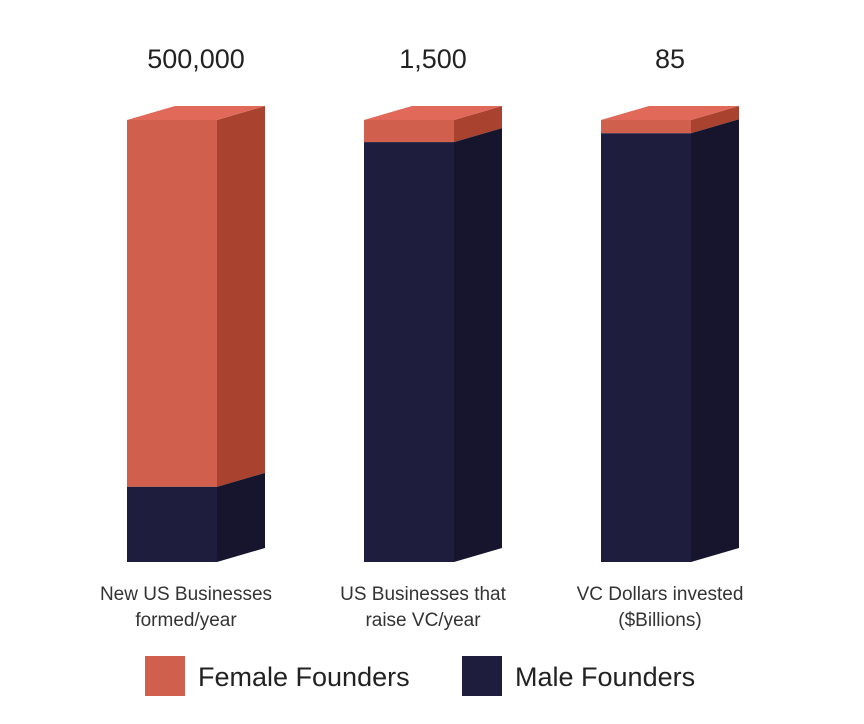 The height and width of the screenshot is (724, 864). What do you see at coordinates (196, 59) in the screenshot?
I see `total-label-0: 500,000` at bounding box center [196, 59].